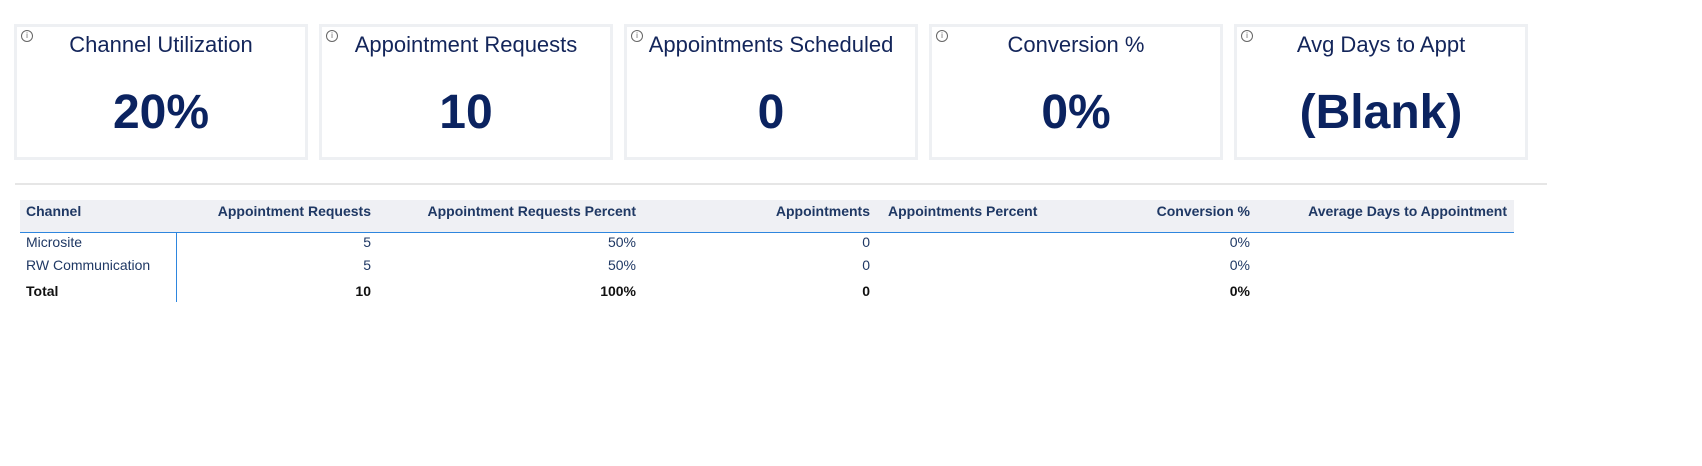  Describe the element at coordinates (771, 112) in the screenshot. I see `kpi-value: 0` at that location.